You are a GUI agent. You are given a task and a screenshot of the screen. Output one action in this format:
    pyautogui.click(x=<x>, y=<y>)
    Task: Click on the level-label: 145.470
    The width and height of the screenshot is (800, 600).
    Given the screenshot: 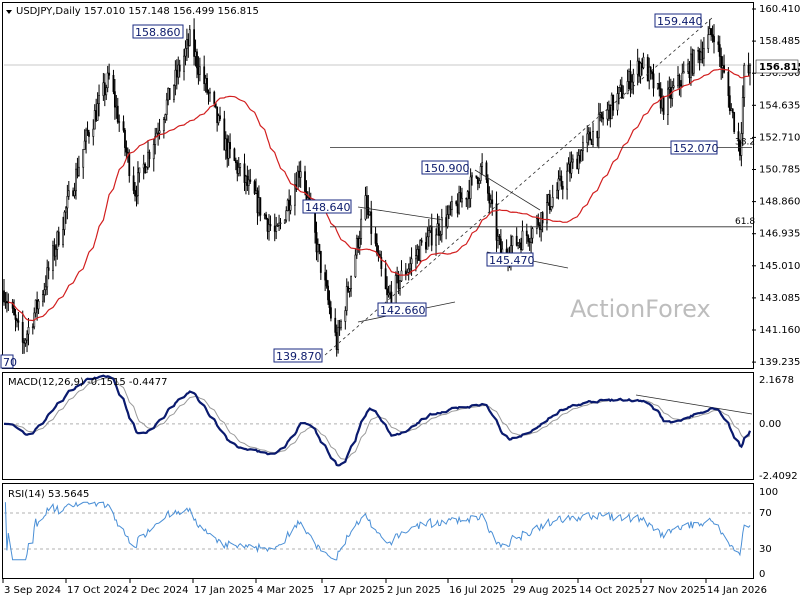 What is the action you would take?
    pyautogui.click(x=512, y=260)
    